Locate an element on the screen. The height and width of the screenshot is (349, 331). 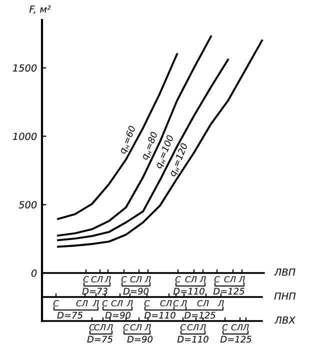
text: ПНП is located at coordinates (285, 296).